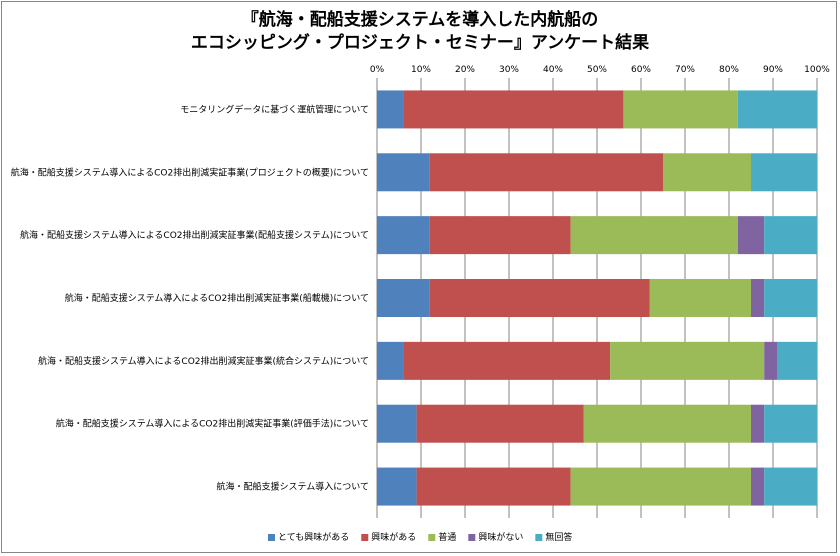  Describe the element at coordinates (420, 19) in the screenshot. I see `chart-title-line-1: 『航海・配船支援システムを導入した内航船の` at that location.